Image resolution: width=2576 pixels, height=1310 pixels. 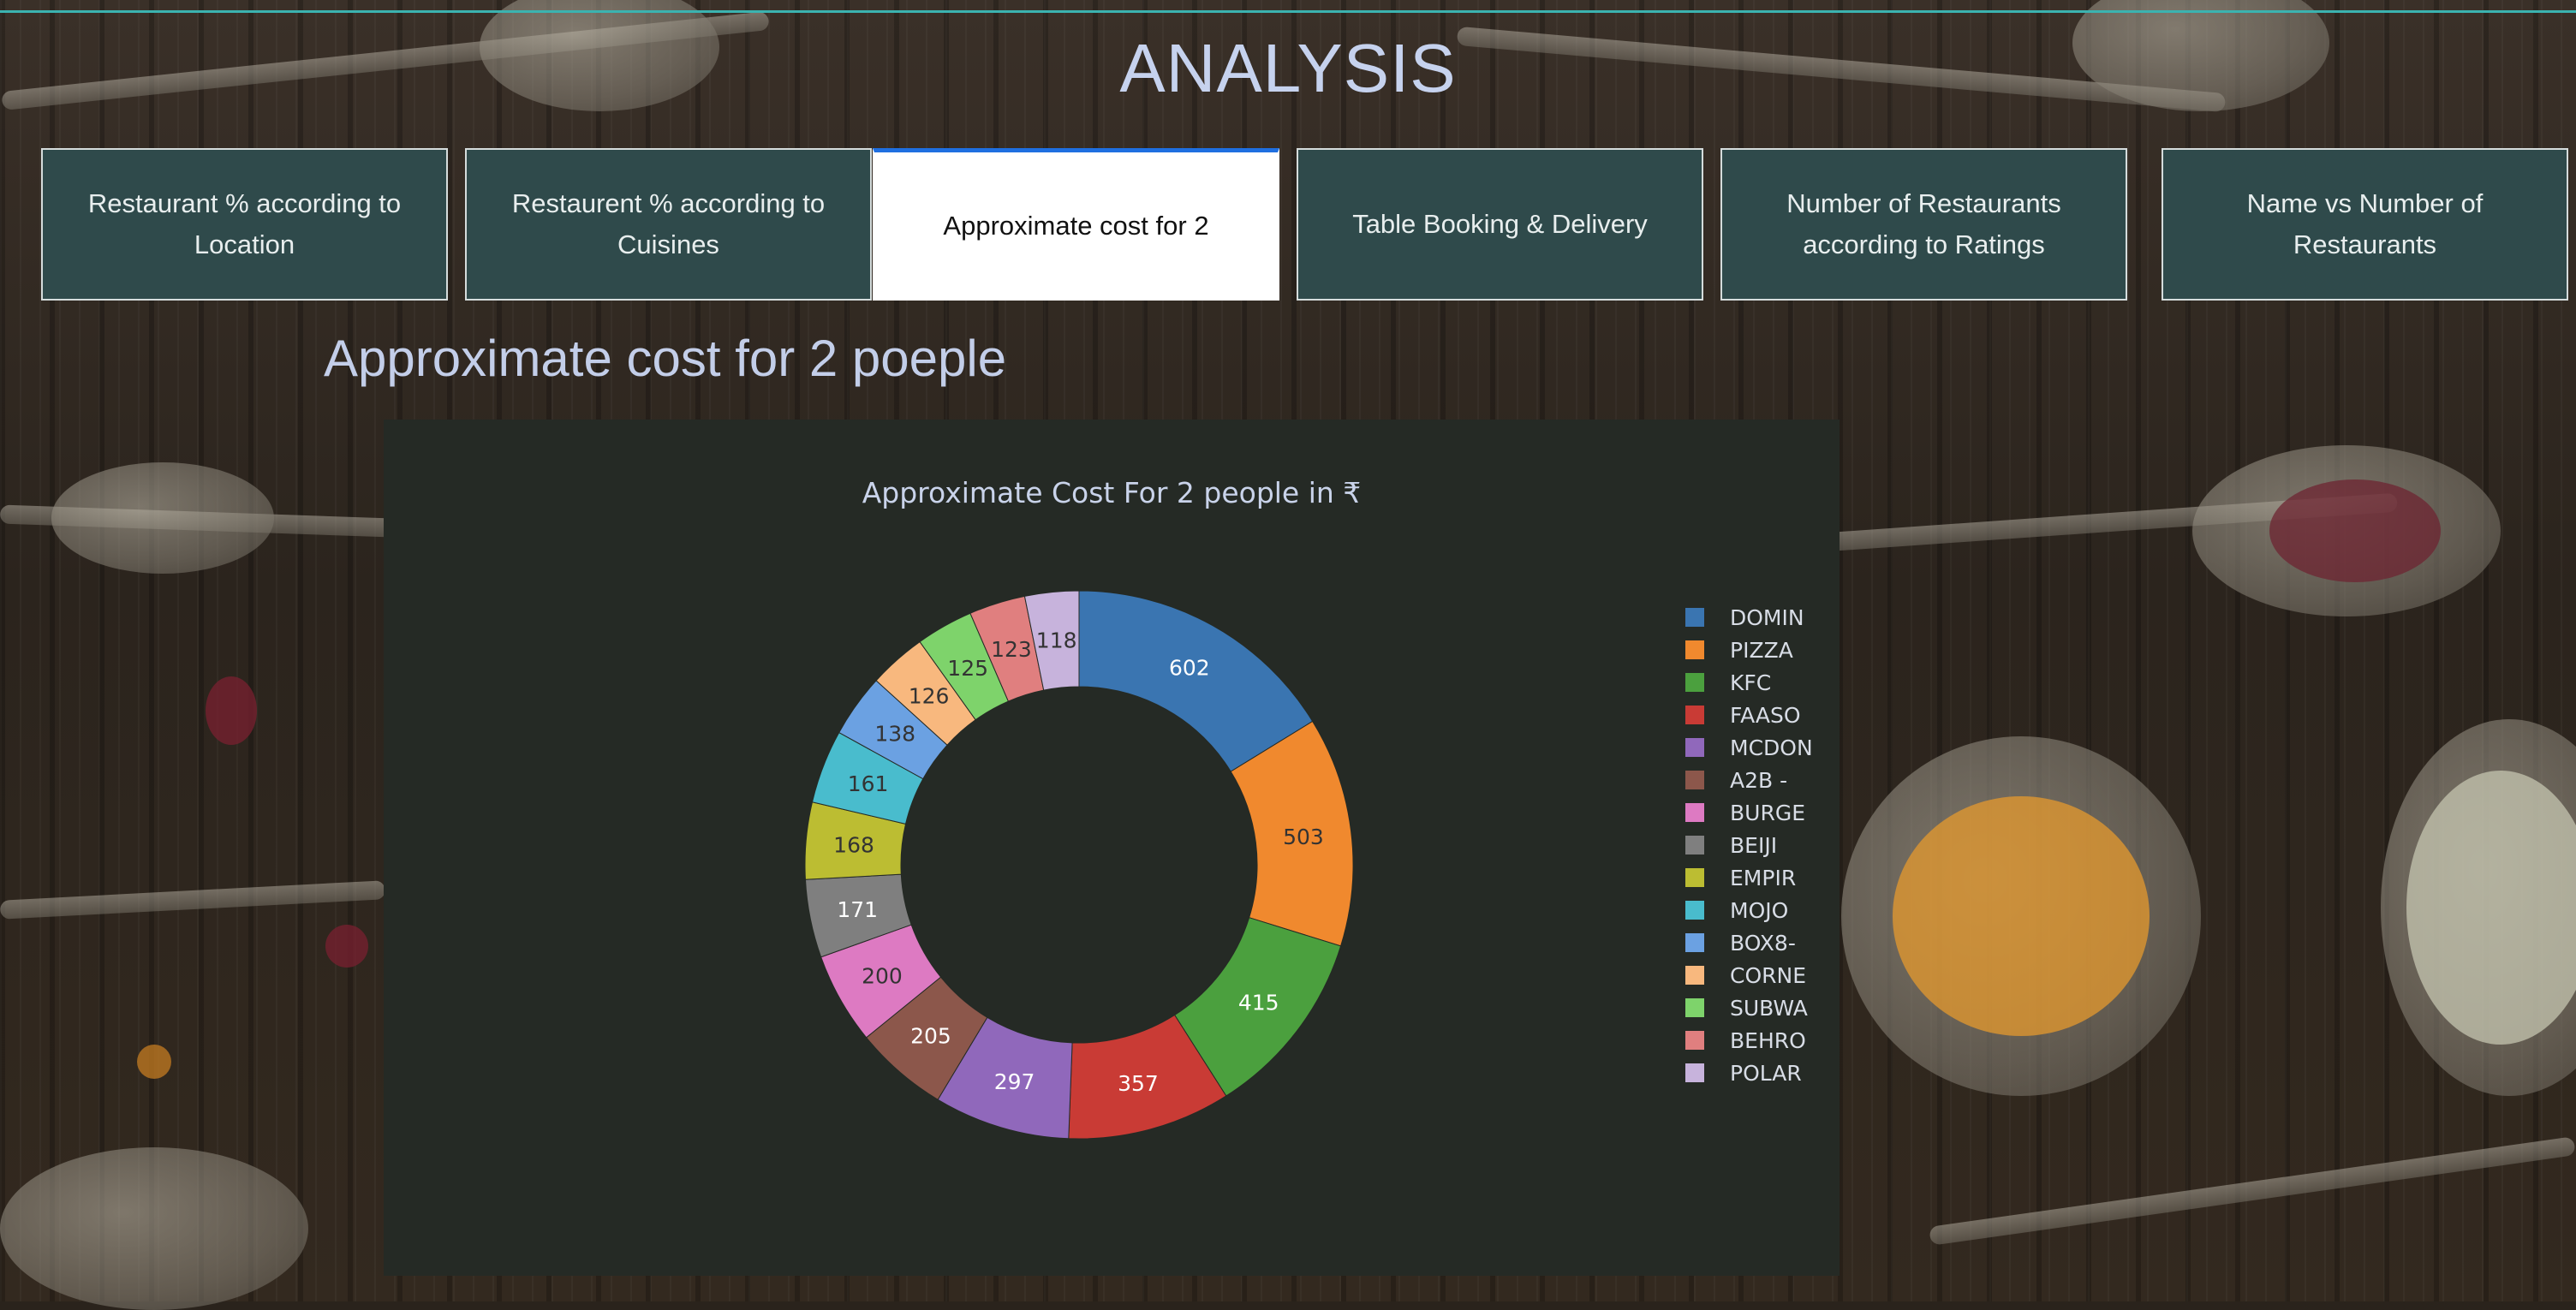 I want to click on tab-location: Restaurant % according to Location, so click(x=244, y=224).